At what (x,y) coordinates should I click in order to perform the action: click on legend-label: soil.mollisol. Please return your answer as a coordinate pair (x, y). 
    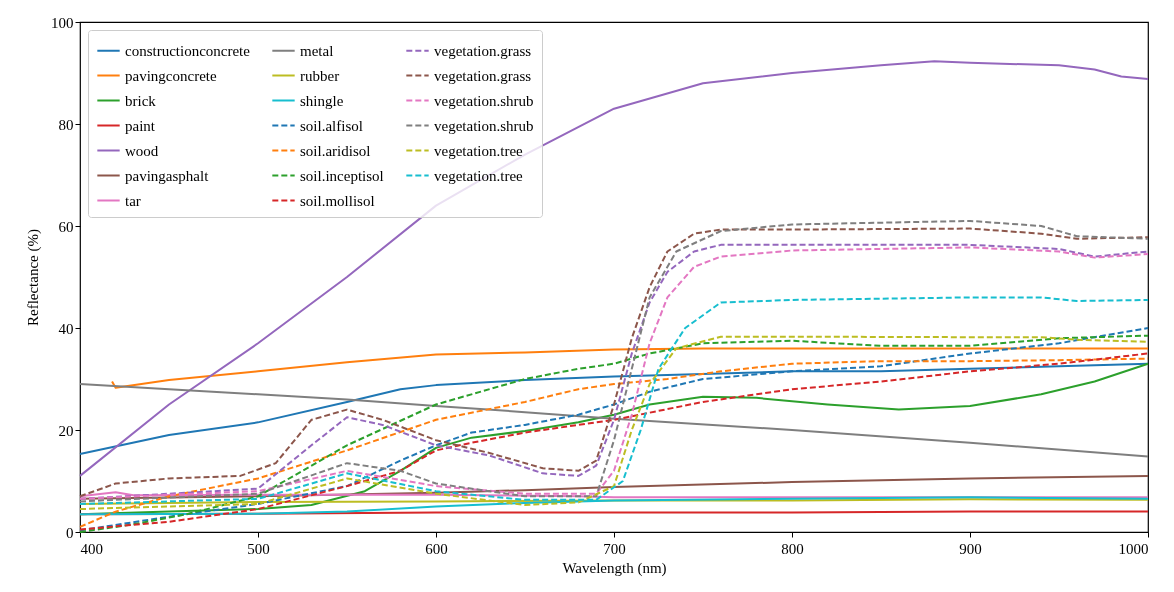
    Looking at the image, I should click on (337, 200).